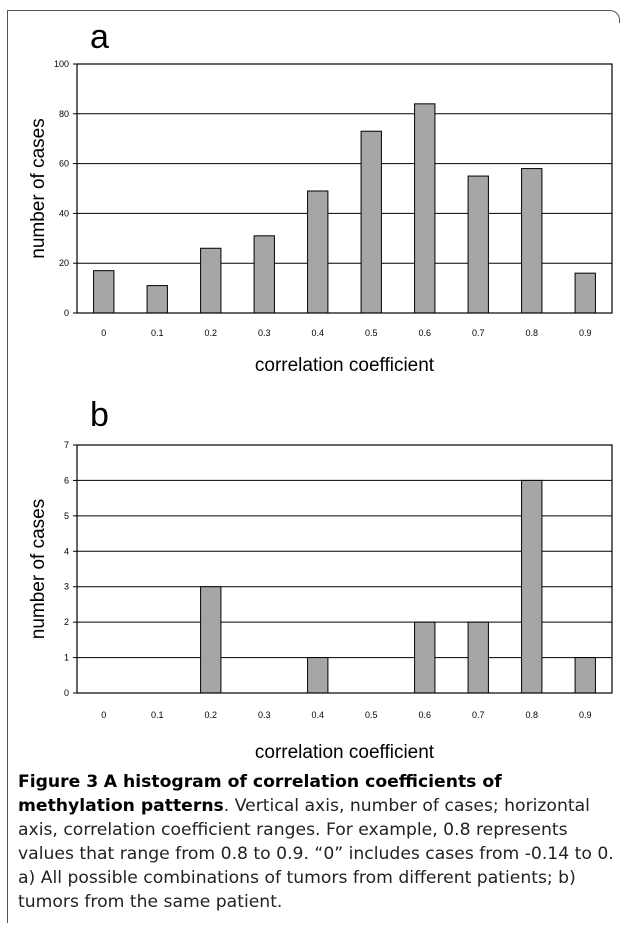 The width and height of the screenshot is (627, 937). What do you see at coordinates (99, 37) in the screenshot?
I see `panel-a-label: a` at bounding box center [99, 37].